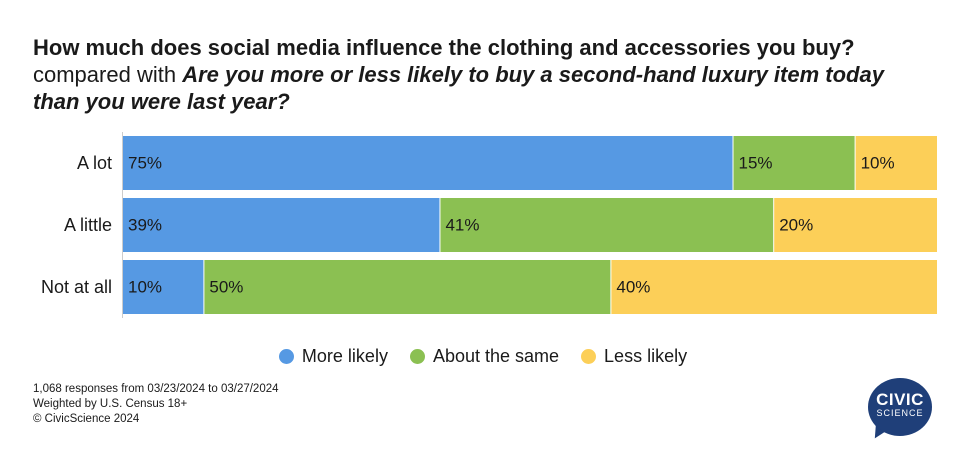 The height and width of the screenshot is (464, 966). I want to click on category-label: A lot, so click(94, 163).